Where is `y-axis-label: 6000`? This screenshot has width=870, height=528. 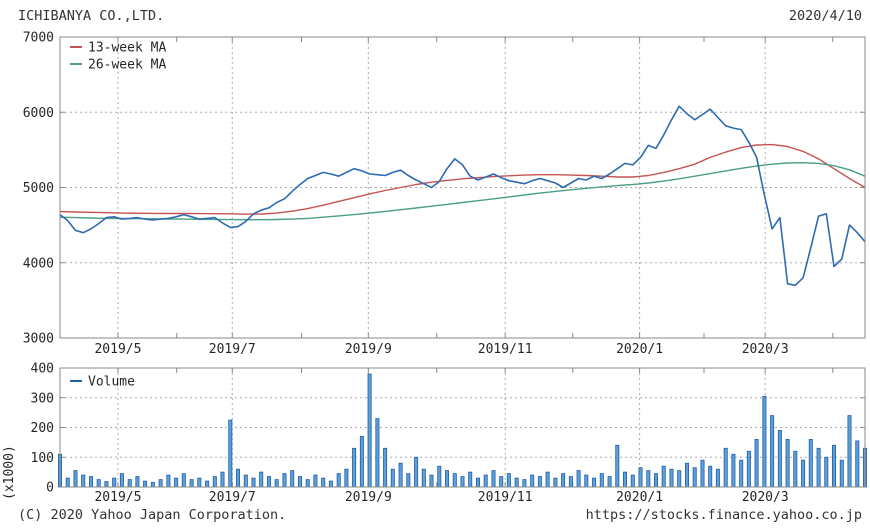
y-axis-label: 6000 is located at coordinates (38, 113).